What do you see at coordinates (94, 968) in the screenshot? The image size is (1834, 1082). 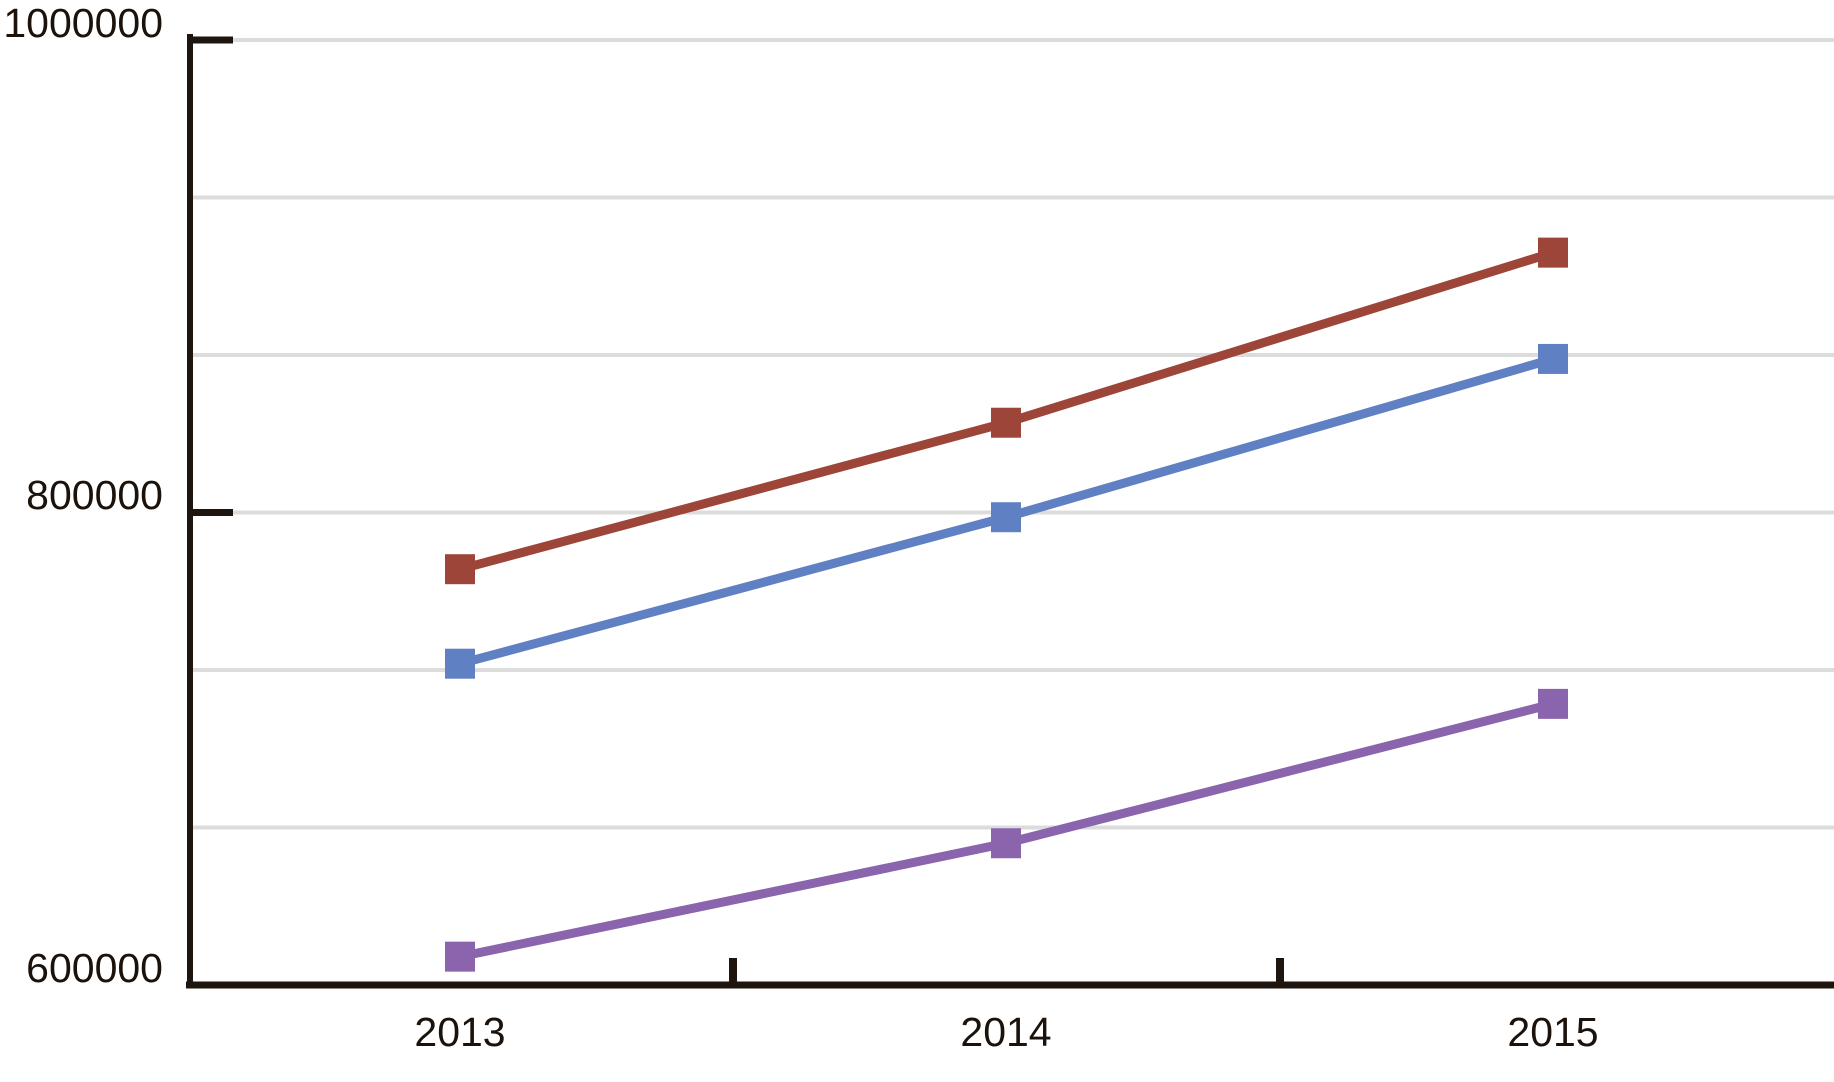 I see `y-axis-tick-label: 600000` at bounding box center [94, 968].